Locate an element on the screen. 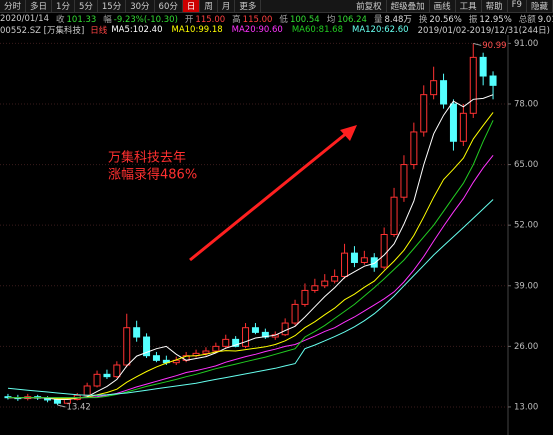  y-tick-label: 13.00 is located at coordinates (526, 407).